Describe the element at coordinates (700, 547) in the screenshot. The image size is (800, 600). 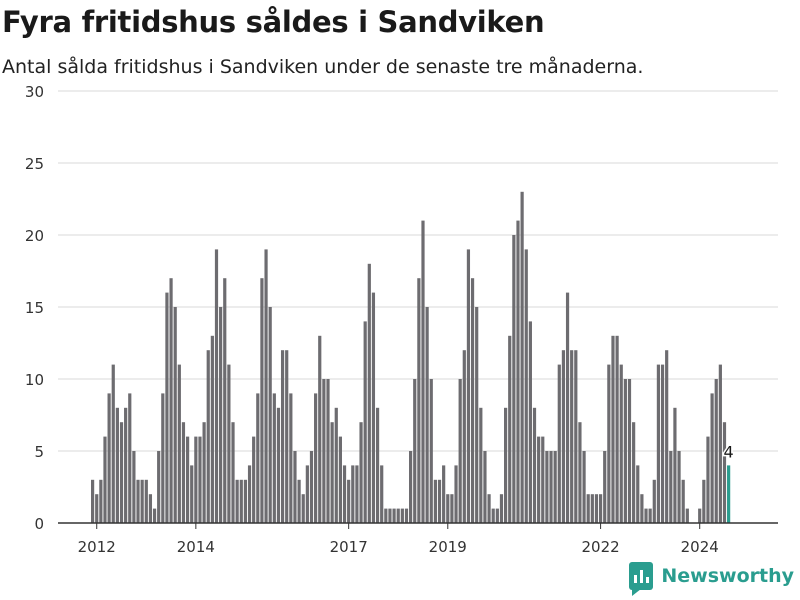
I see `x-tick-label: 2024` at that location.